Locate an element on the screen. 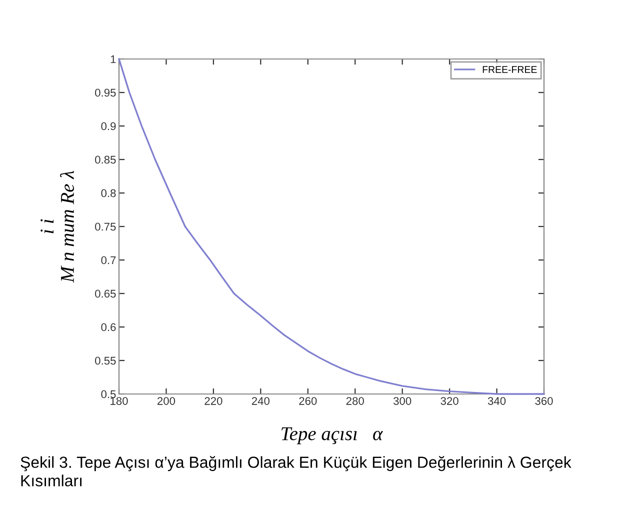 The width and height of the screenshot is (620, 525). x-axis-title: Tepe açısı α is located at coordinates (333, 435).